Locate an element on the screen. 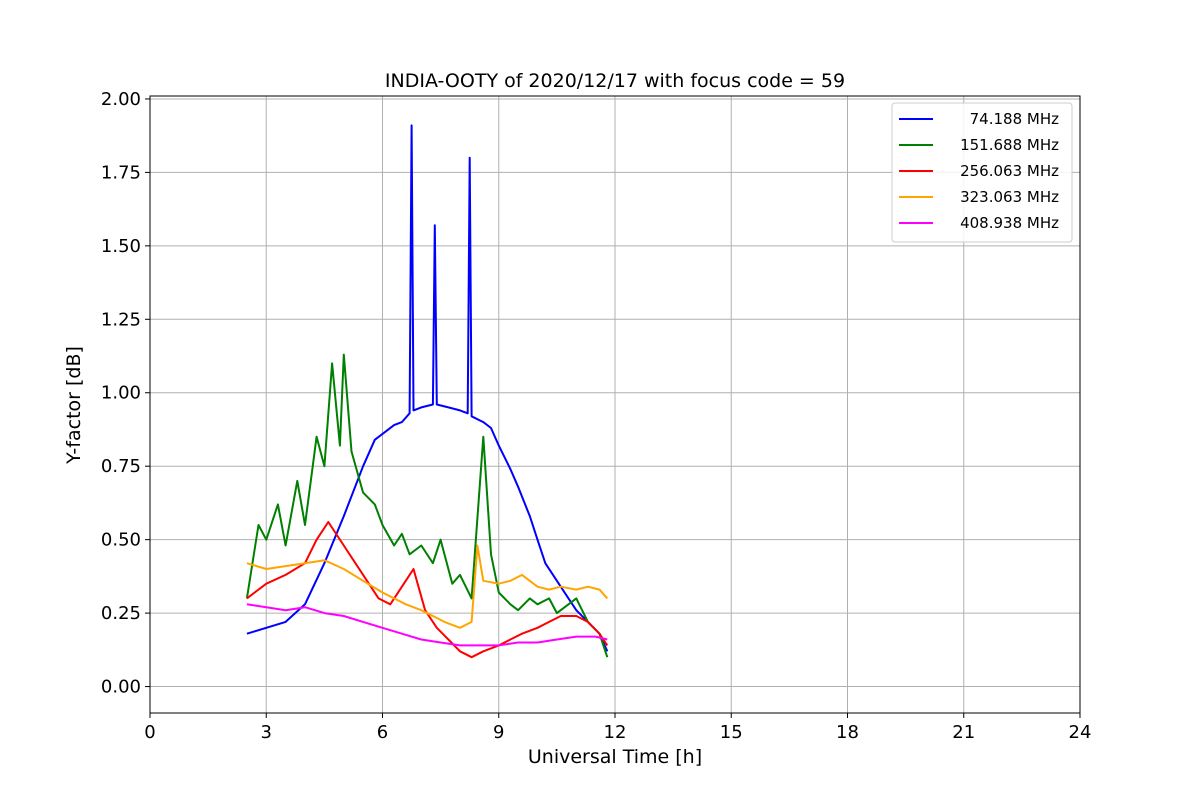 The width and height of the screenshot is (1200, 800). series-line-256-063-mhz is located at coordinates (427, 590).